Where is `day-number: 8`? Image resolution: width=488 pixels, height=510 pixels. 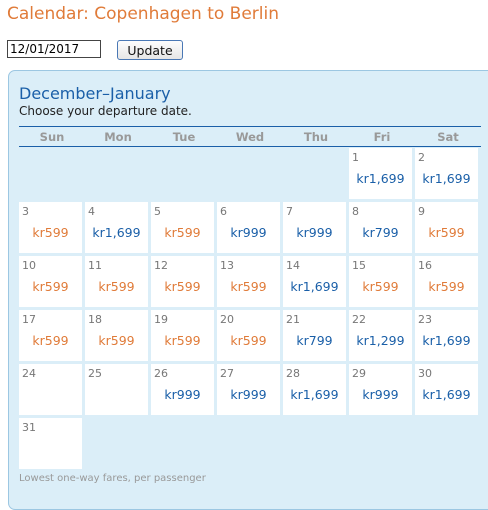
day-number: 8 is located at coordinates (355, 211).